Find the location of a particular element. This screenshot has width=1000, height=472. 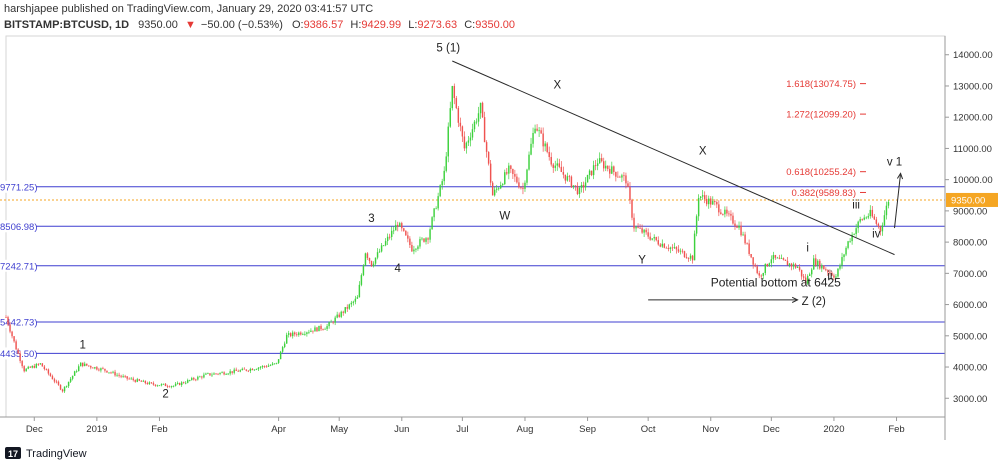

tradingview-logo: 17 TradingView is located at coordinates (46, 453).